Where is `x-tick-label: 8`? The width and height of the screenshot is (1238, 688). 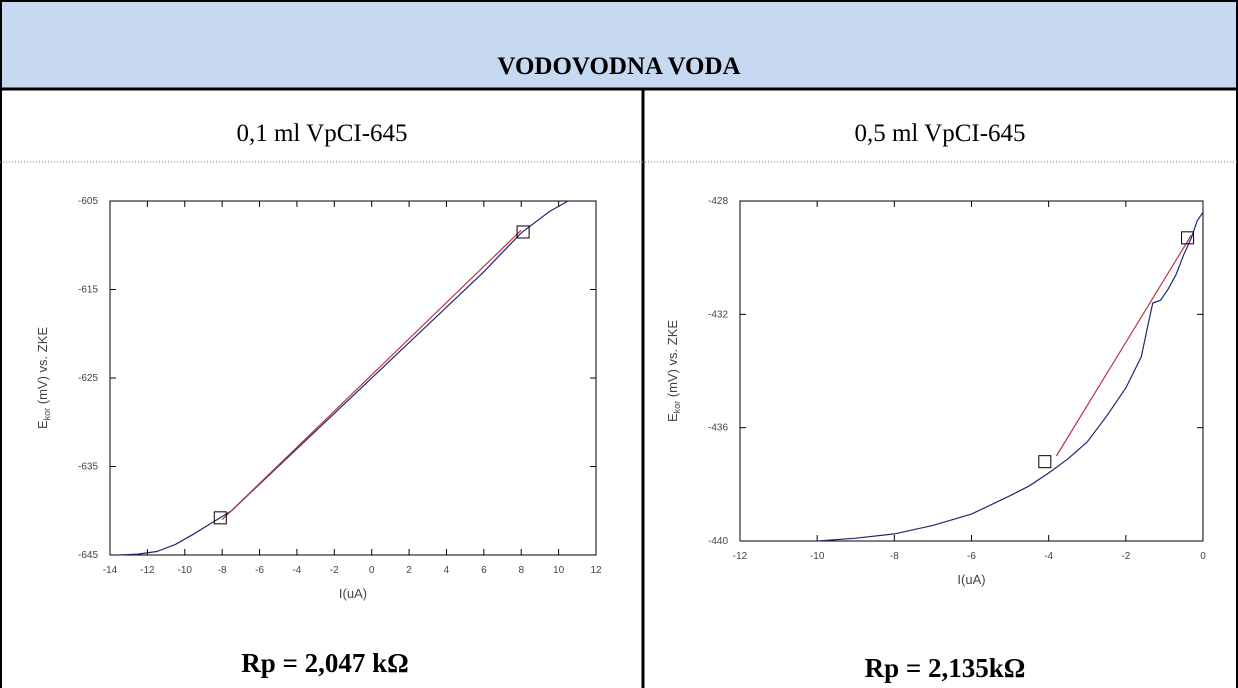 x-tick-label: 8 is located at coordinates (521, 570).